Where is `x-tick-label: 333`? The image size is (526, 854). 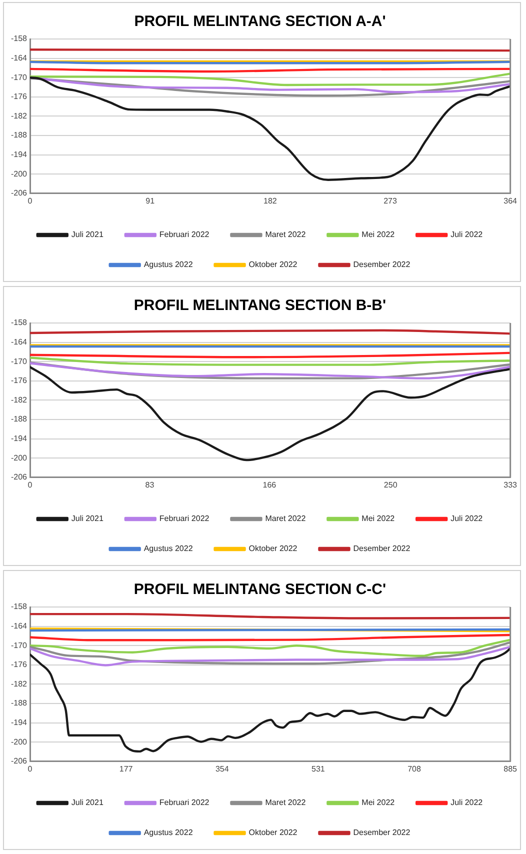 x-tick-label: 333 is located at coordinates (511, 485).